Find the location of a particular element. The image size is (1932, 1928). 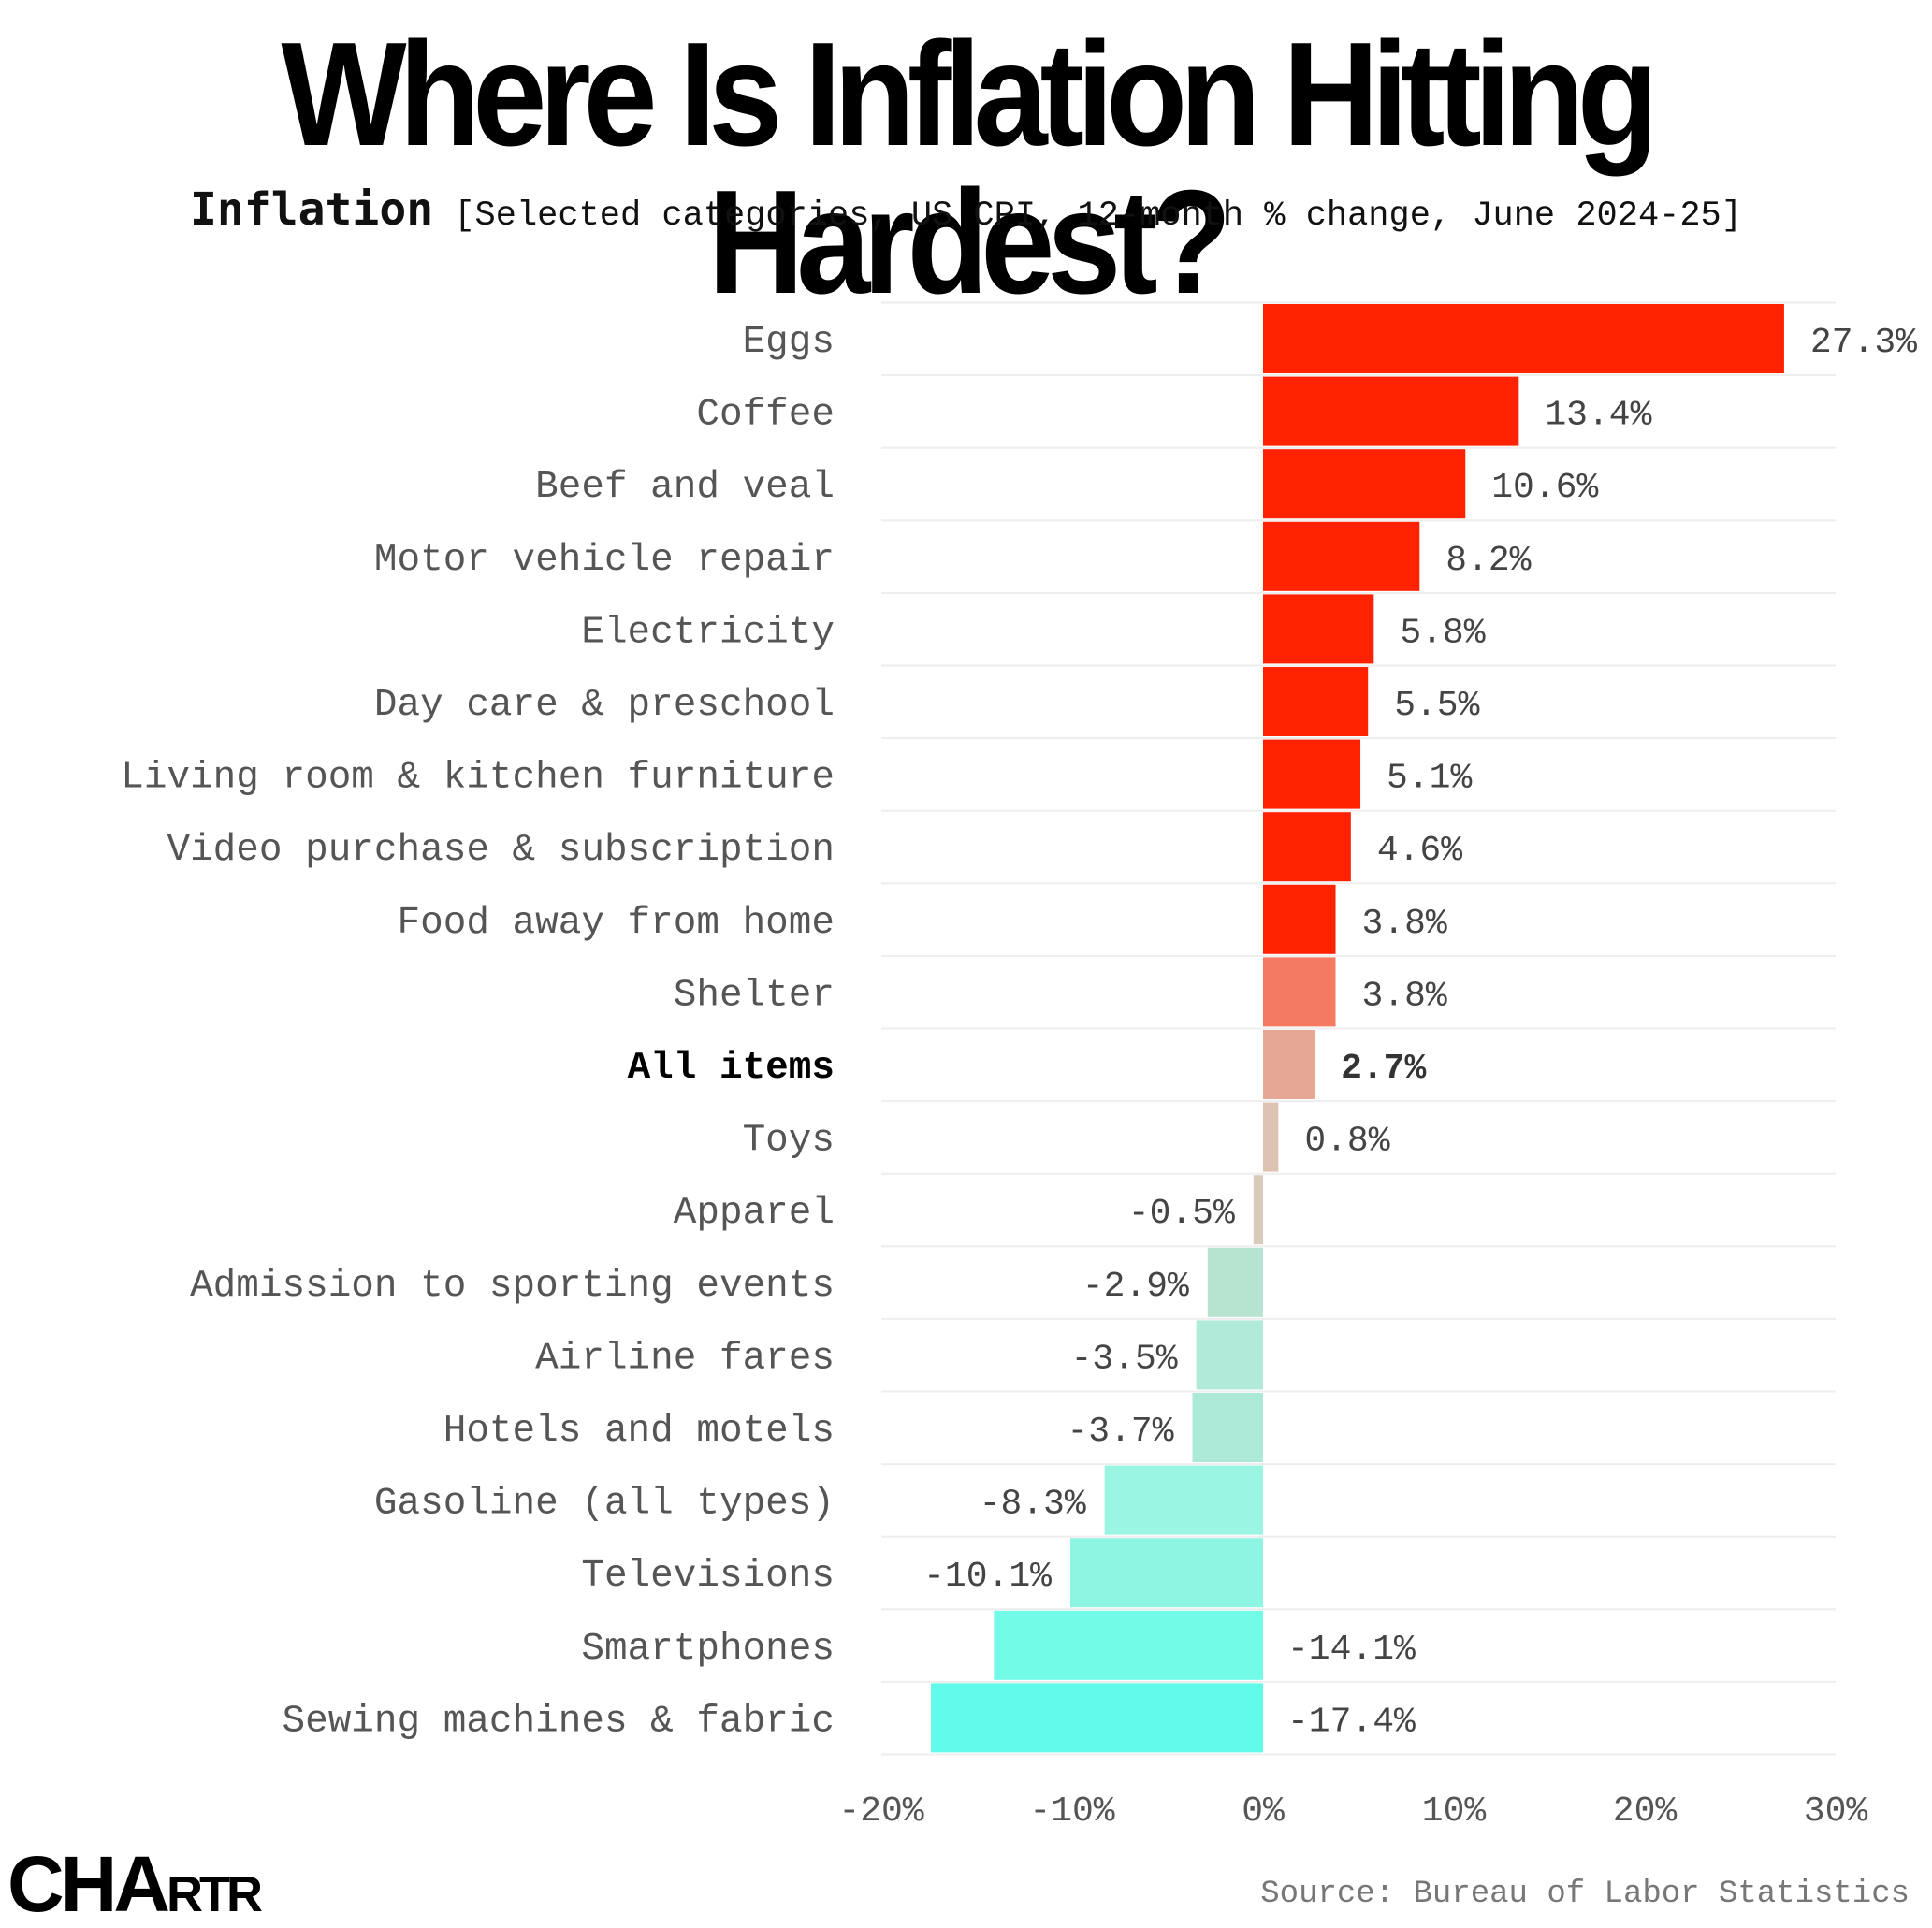

x-tick-label: 30% is located at coordinates (1836, 1811).